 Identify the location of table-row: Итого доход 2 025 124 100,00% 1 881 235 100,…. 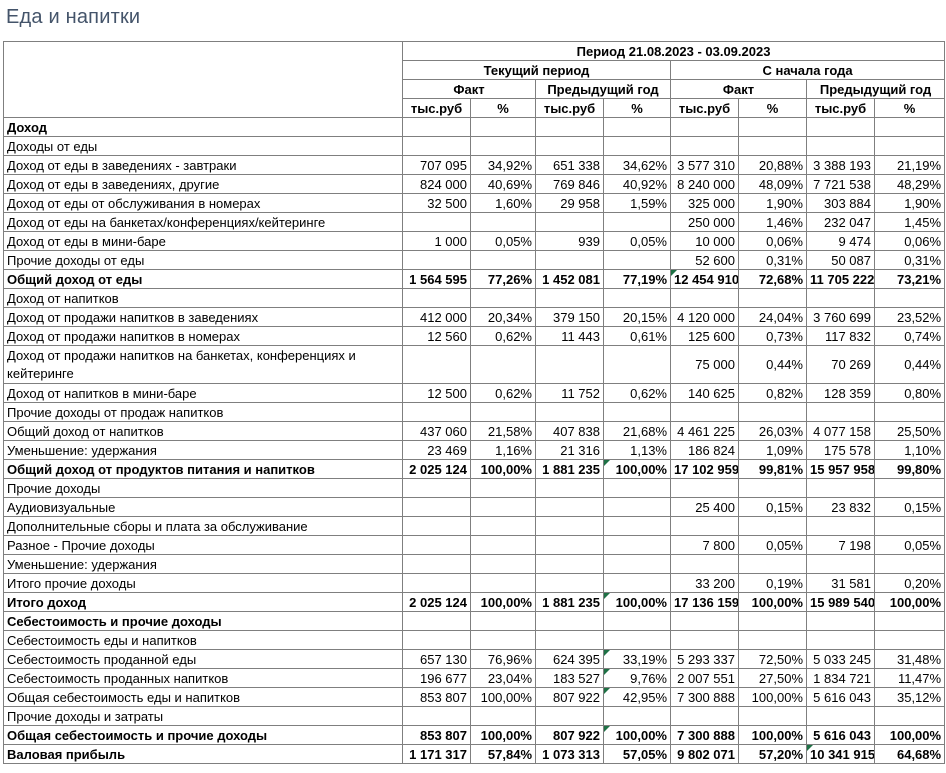
(474, 602).